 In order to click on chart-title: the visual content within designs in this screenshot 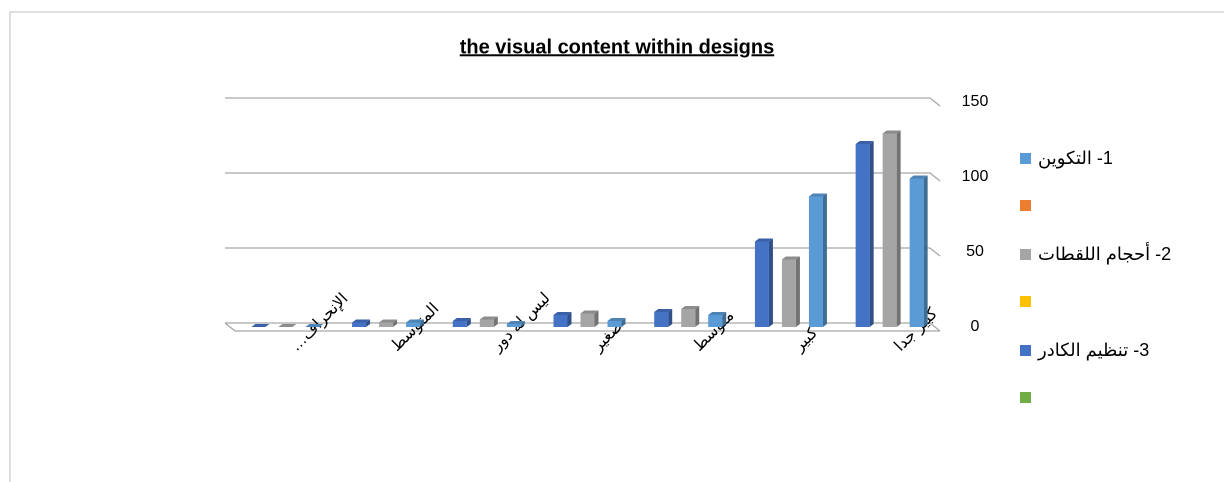, I will do `click(617, 47)`.